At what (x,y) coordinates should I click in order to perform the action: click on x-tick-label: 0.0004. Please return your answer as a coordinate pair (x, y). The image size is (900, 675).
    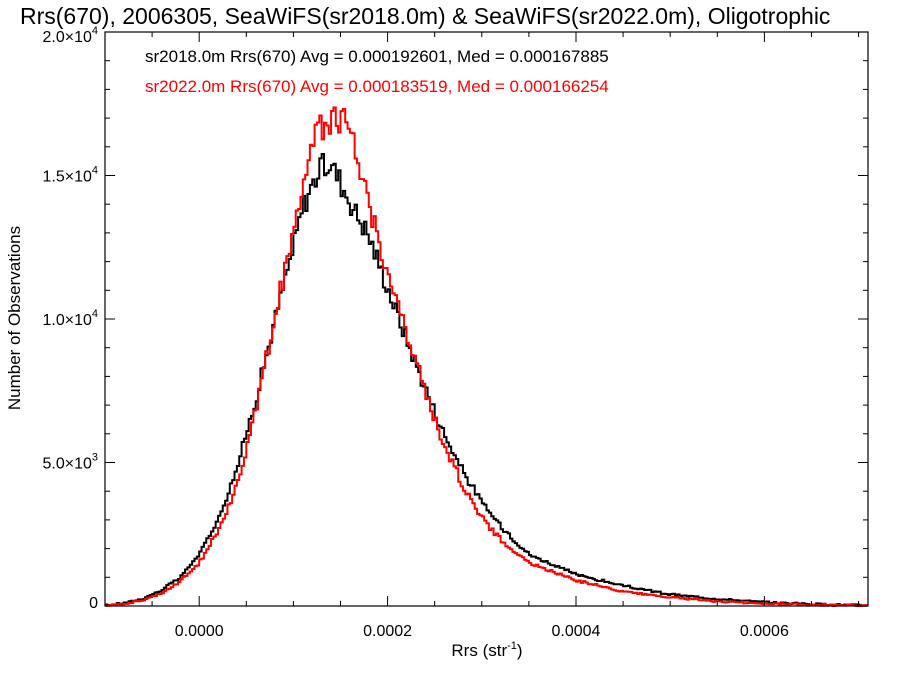
    Looking at the image, I should click on (576, 631).